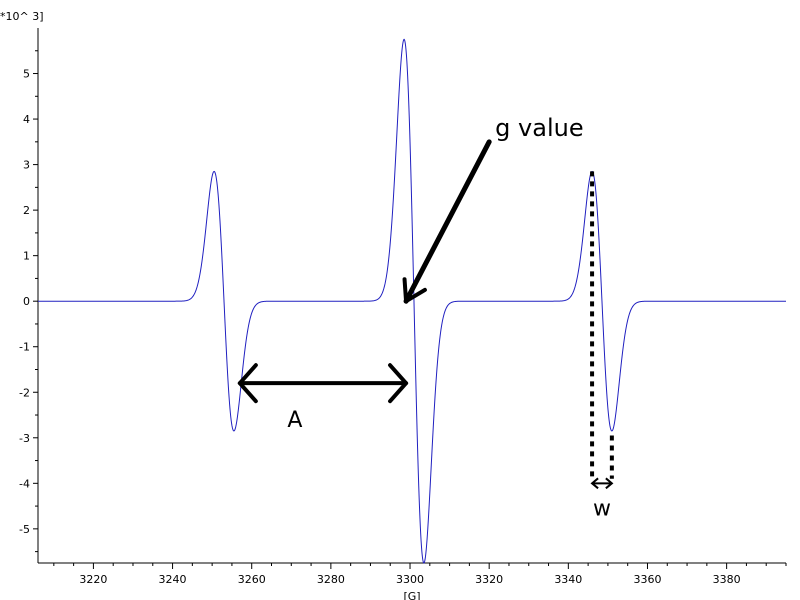 The height and width of the screenshot is (600, 800). I want to click on x-tick-label: 3380, so click(727, 579).